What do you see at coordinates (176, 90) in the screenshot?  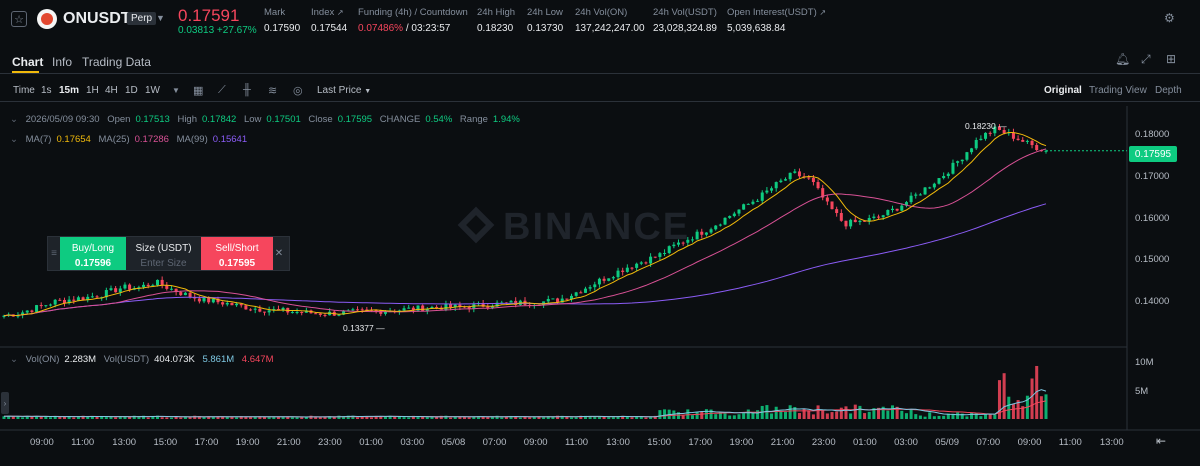 I see `interval-dropdown-chevron-icon: ▼` at bounding box center [176, 90].